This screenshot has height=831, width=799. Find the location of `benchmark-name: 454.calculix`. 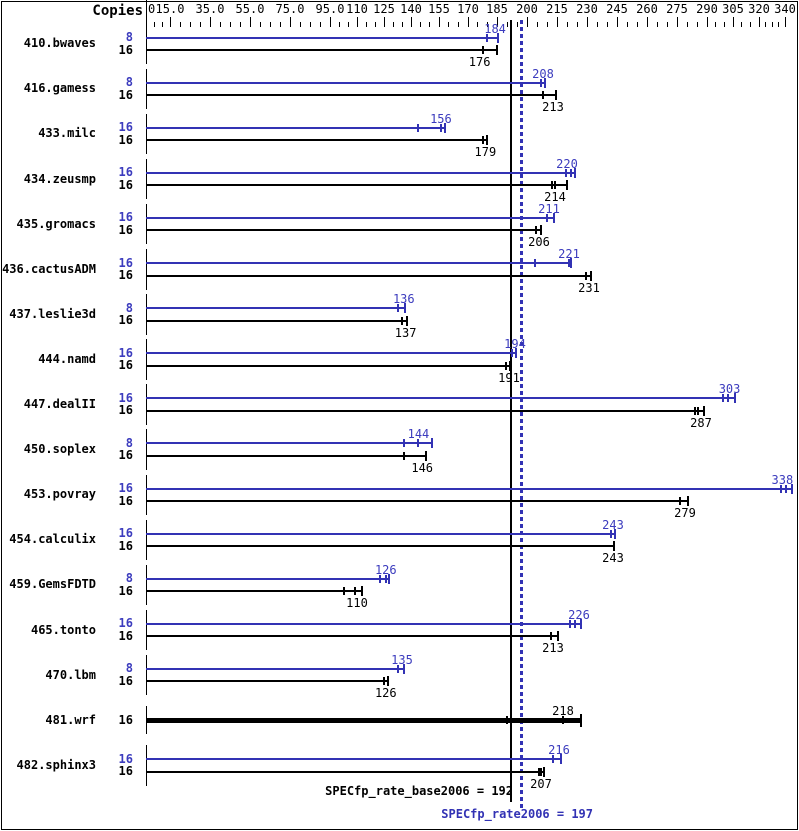

benchmark-name: 454.calculix is located at coordinates (52, 539).